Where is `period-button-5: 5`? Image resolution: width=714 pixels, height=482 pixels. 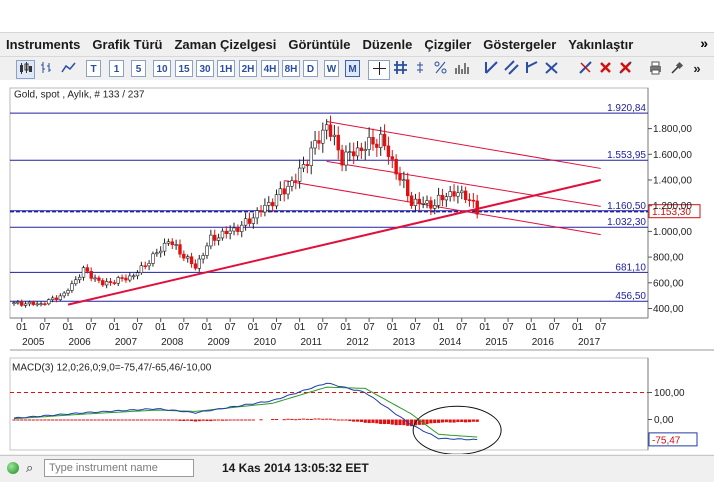
period-button-5: 5 is located at coordinates (138, 68).